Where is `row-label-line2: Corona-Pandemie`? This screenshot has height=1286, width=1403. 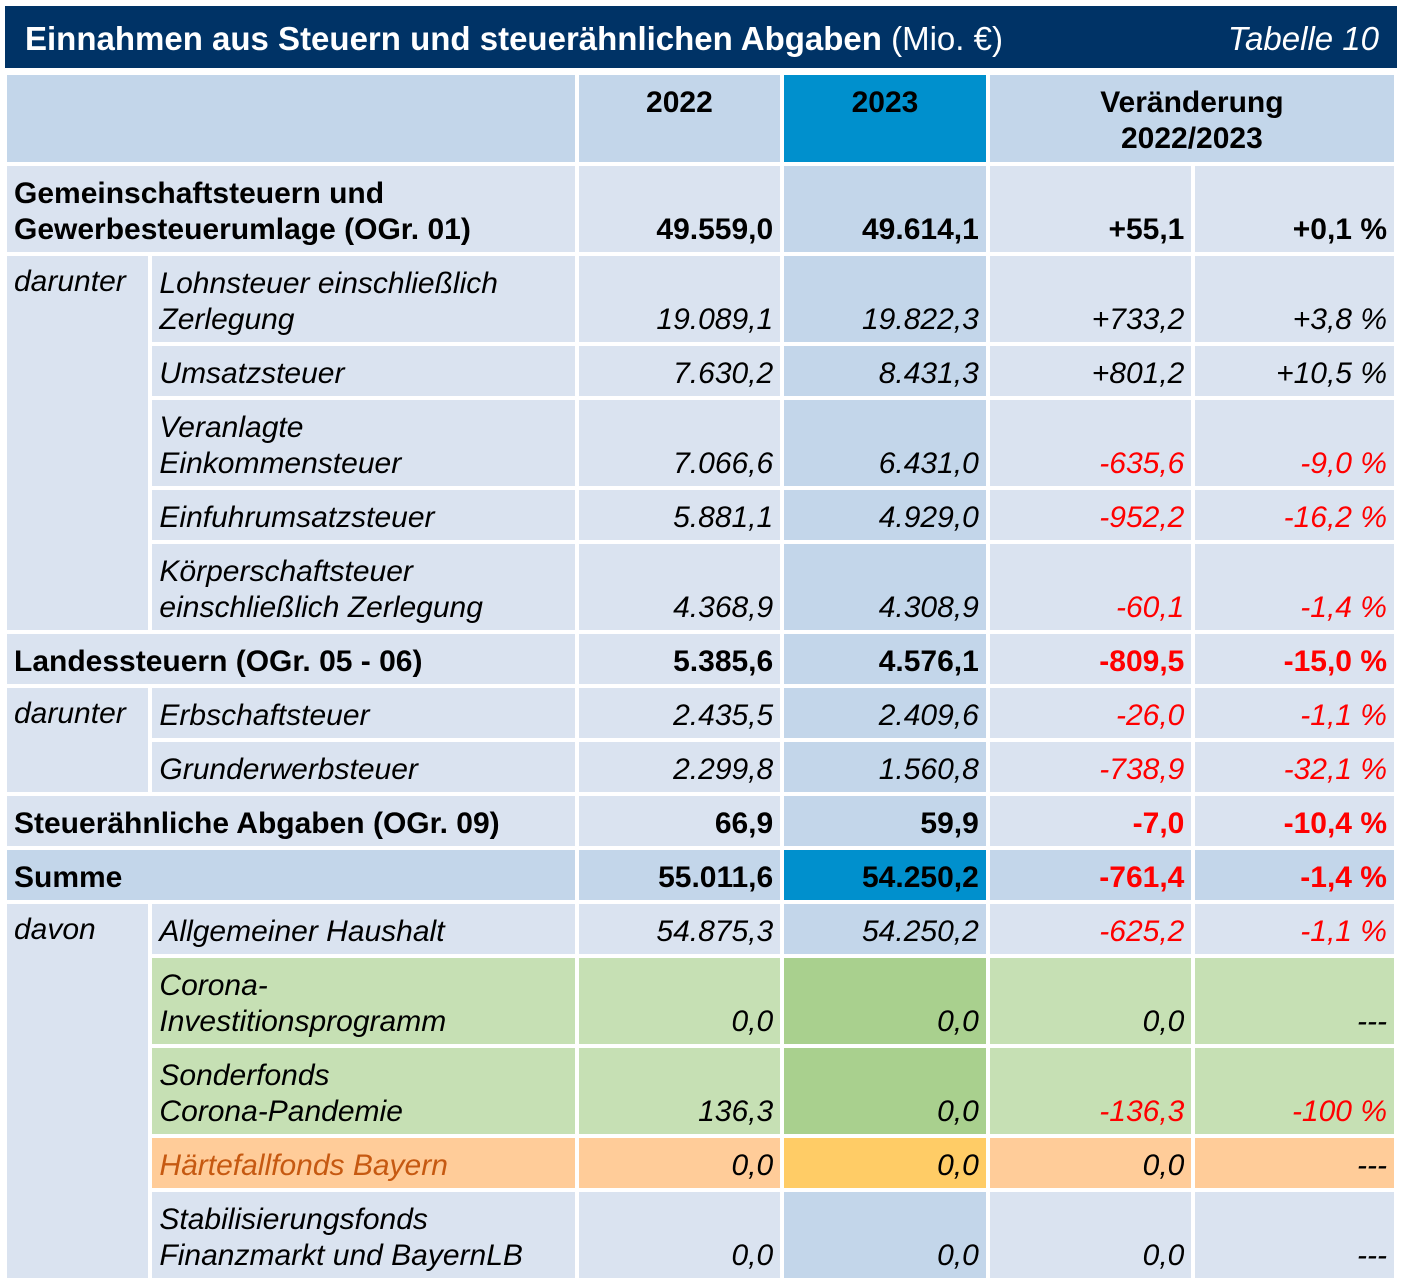 row-label-line2: Corona-Pandemie is located at coordinates (281, 1111).